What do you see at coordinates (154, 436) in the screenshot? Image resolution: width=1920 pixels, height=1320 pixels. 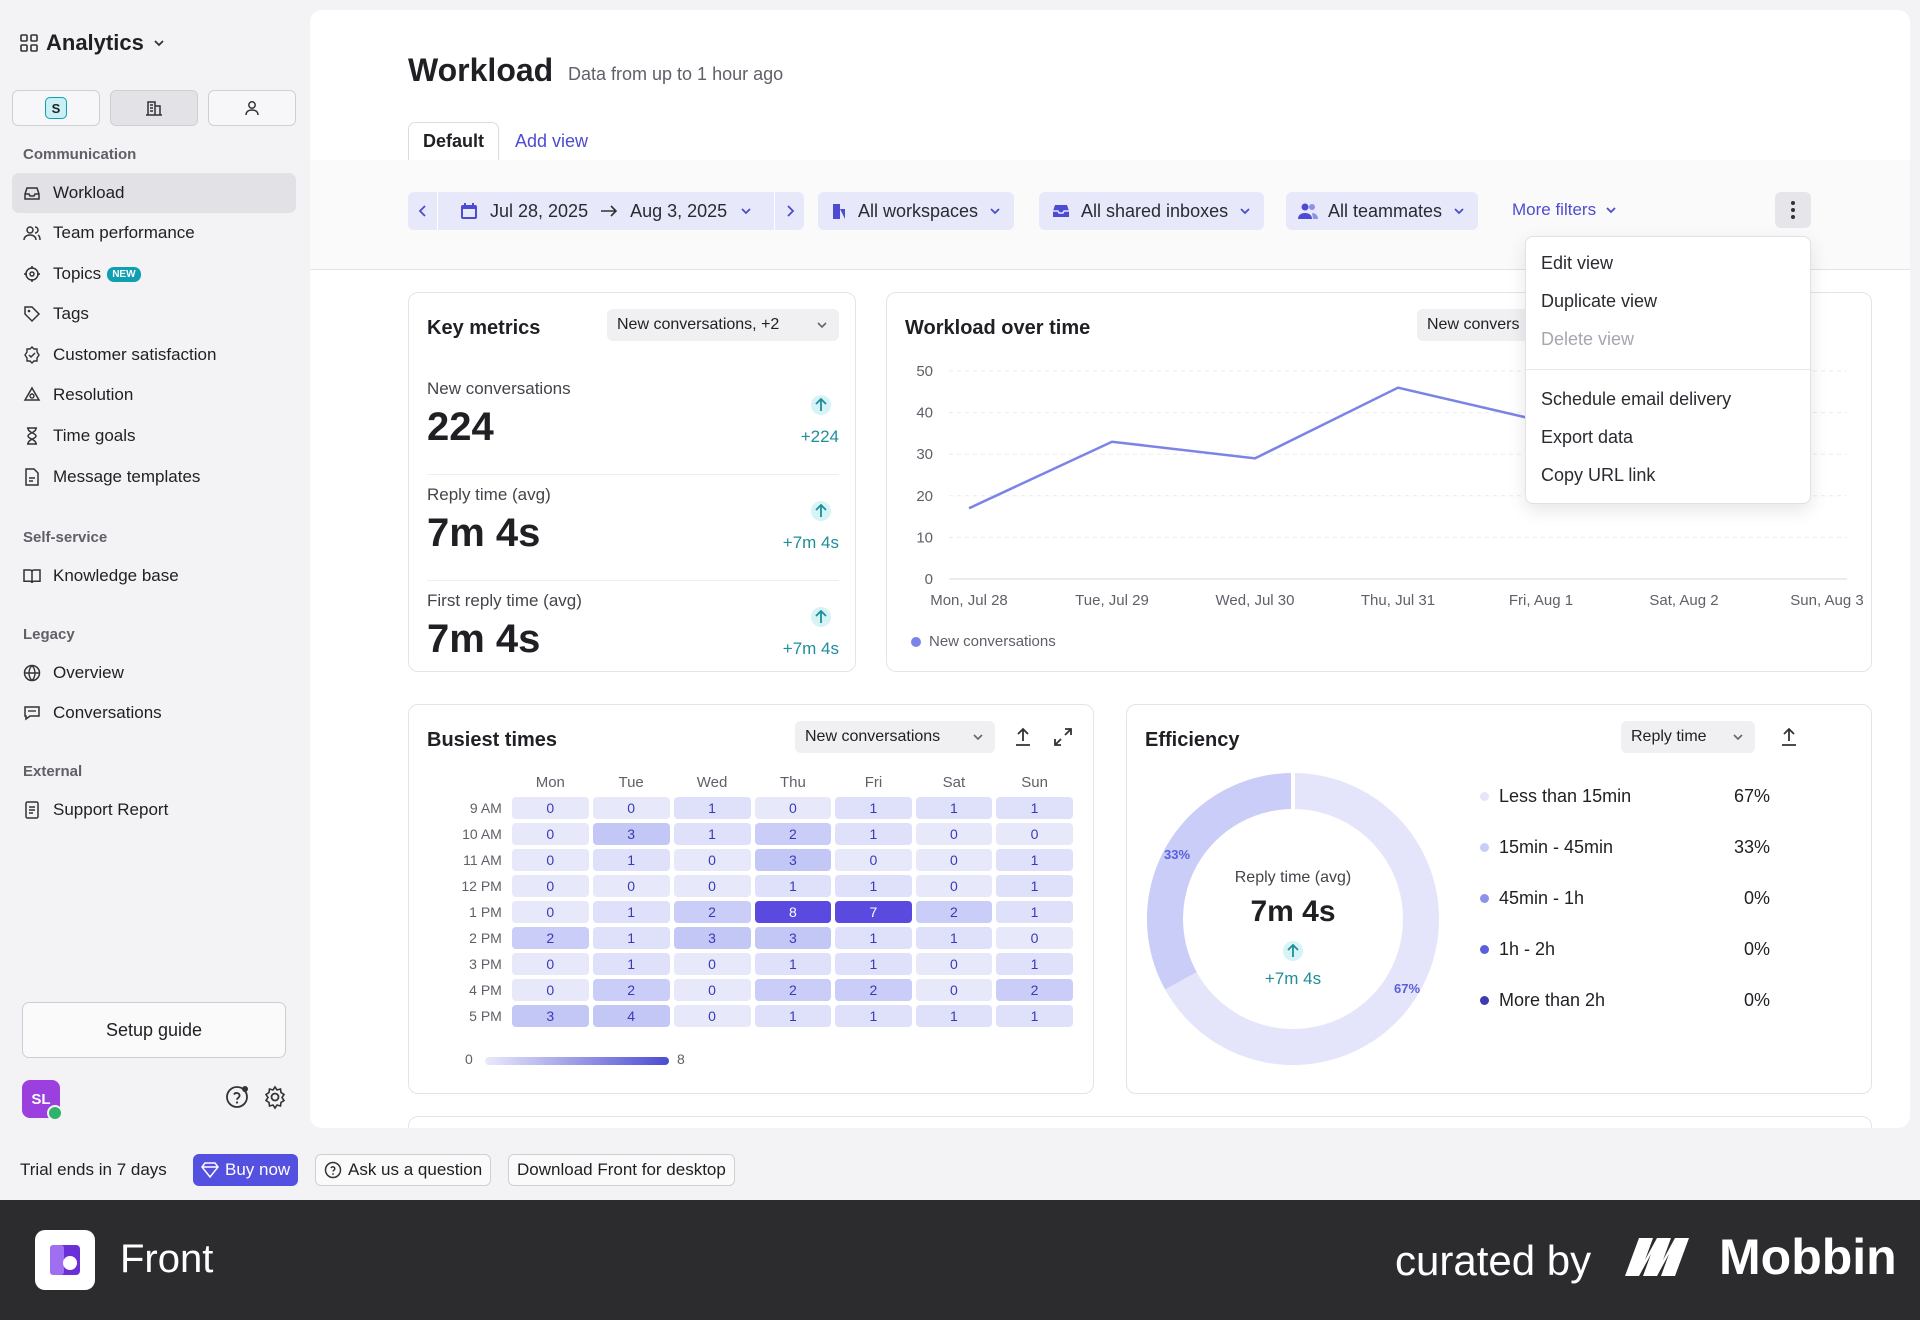 I see `sidebar-item-time-goals: Time goals` at bounding box center [154, 436].